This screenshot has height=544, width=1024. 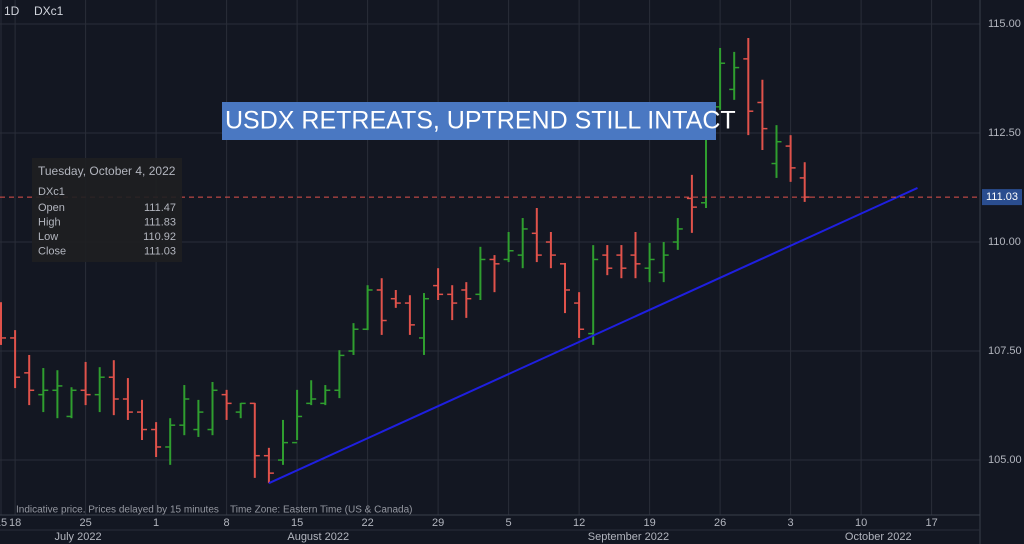 What do you see at coordinates (107, 230) in the screenshot?
I see `tooltip-rows: Open 111.47 High 111.83 Low 110.92 Close 111.03` at bounding box center [107, 230].